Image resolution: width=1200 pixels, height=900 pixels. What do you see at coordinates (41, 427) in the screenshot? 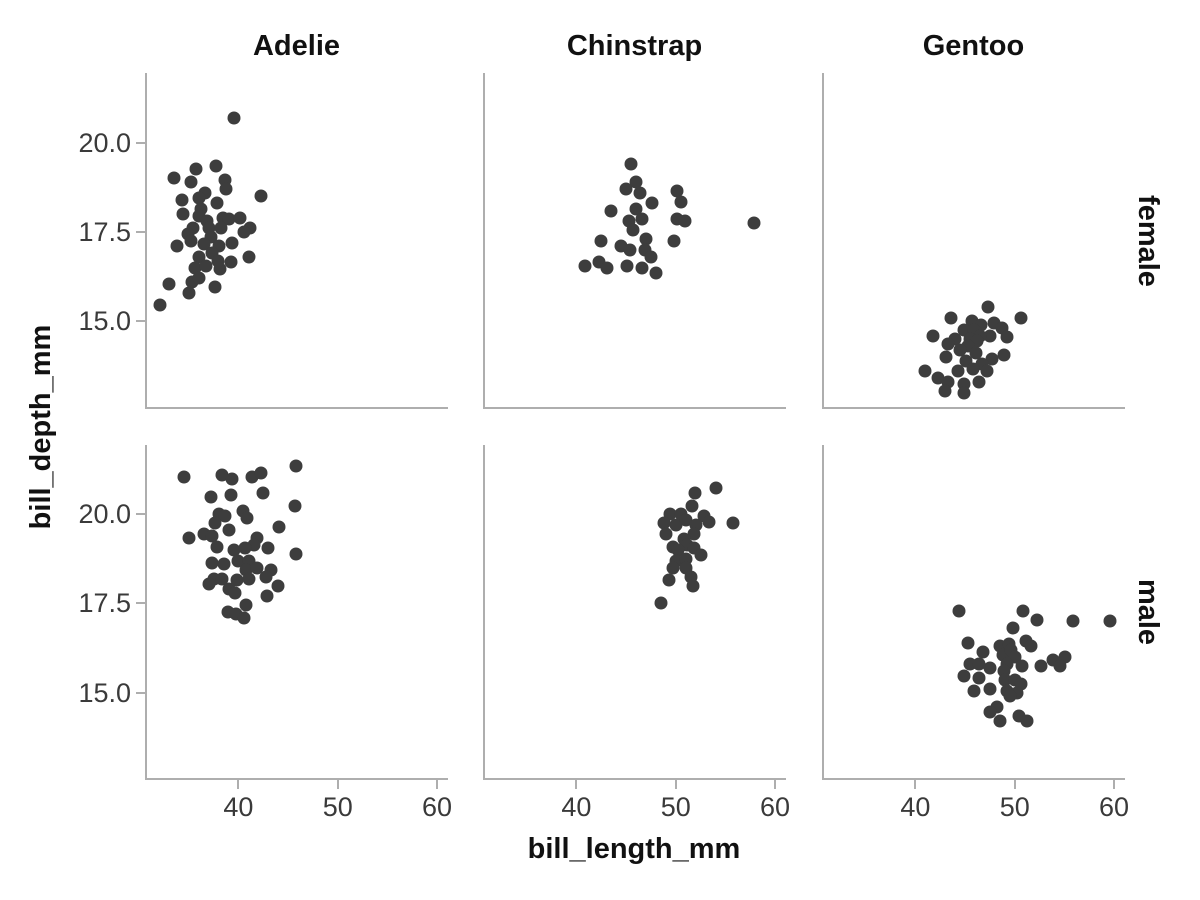
I see `y-axis-label: bill_depth_mm` at bounding box center [41, 427].